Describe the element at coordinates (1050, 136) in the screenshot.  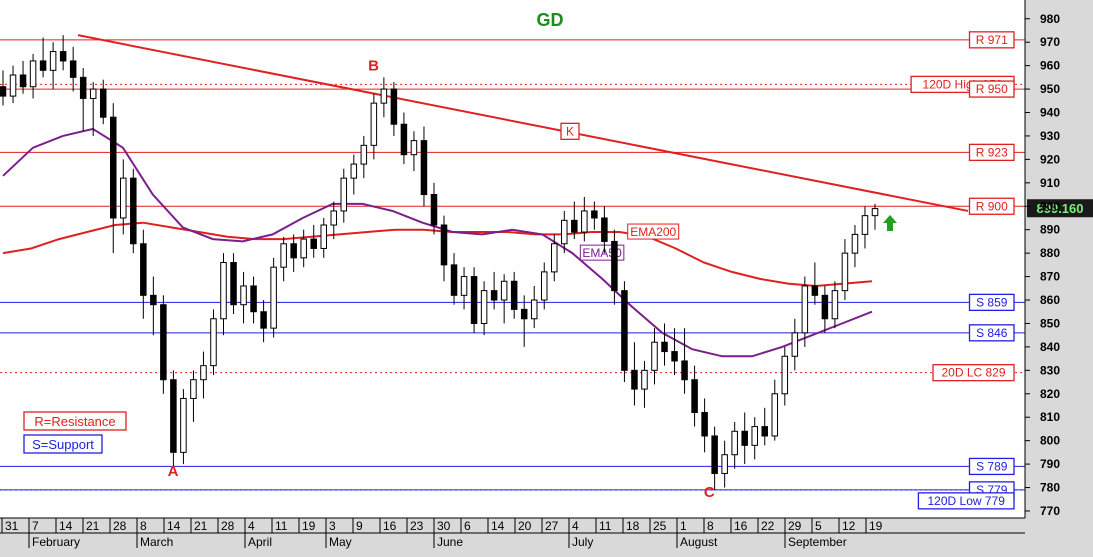
I see `y-tick-label: 930` at that location.